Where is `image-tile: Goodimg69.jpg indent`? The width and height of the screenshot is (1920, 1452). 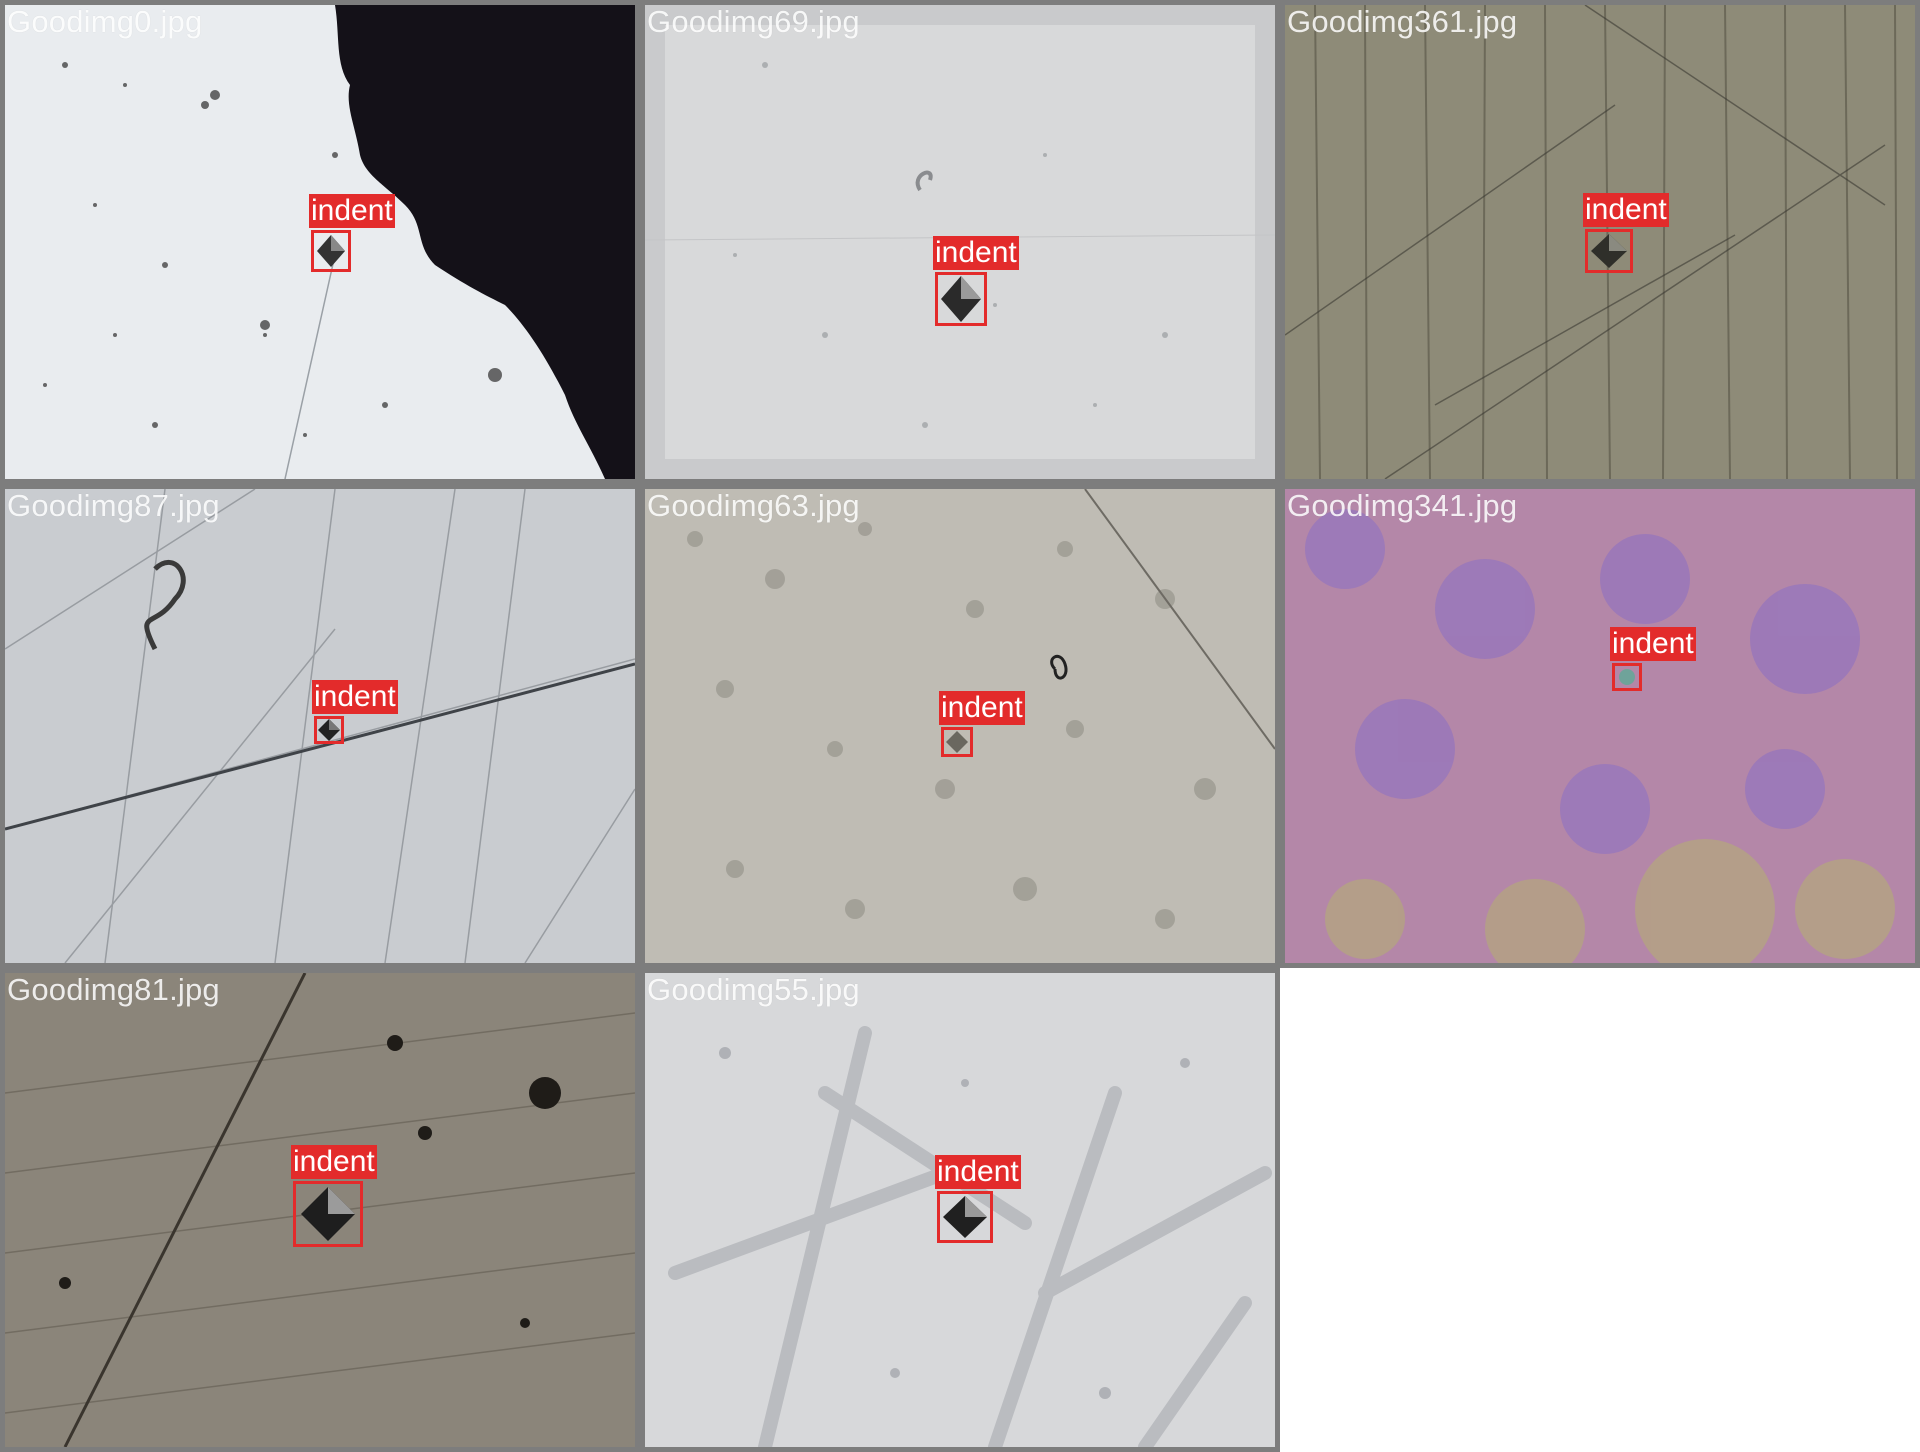
image-tile: Goodimg69.jpg indent is located at coordinates (960, 242).